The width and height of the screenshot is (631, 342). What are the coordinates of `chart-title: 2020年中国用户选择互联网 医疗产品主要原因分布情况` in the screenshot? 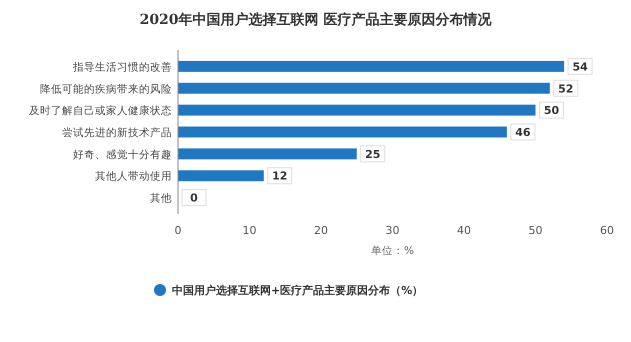 It's located at (316, 19).